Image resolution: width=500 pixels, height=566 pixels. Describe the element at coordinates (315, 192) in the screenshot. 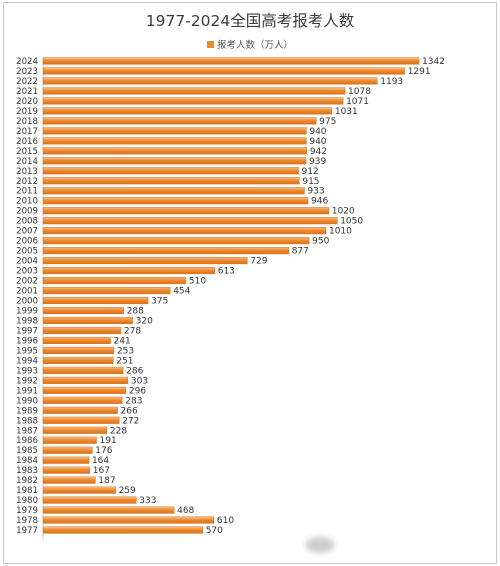

I see `value-label: 933` at that location.